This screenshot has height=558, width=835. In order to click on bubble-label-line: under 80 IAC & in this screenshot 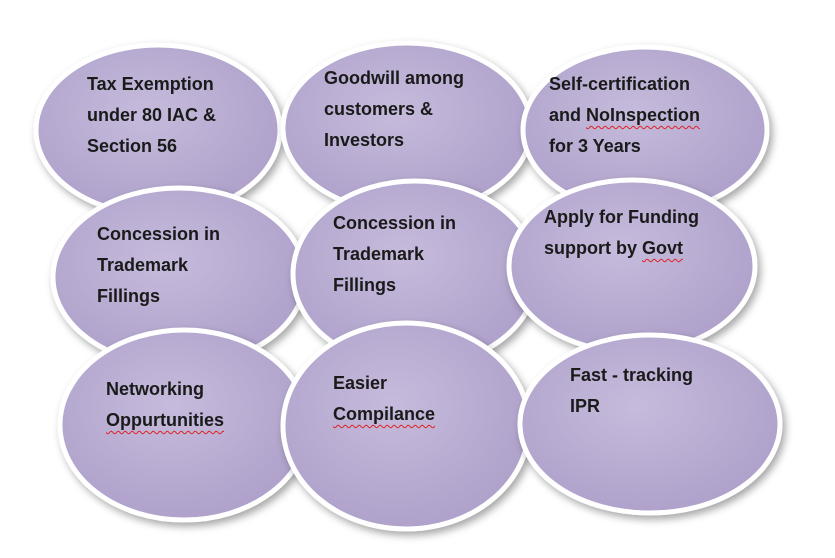, I will do `click(151, 115)`.